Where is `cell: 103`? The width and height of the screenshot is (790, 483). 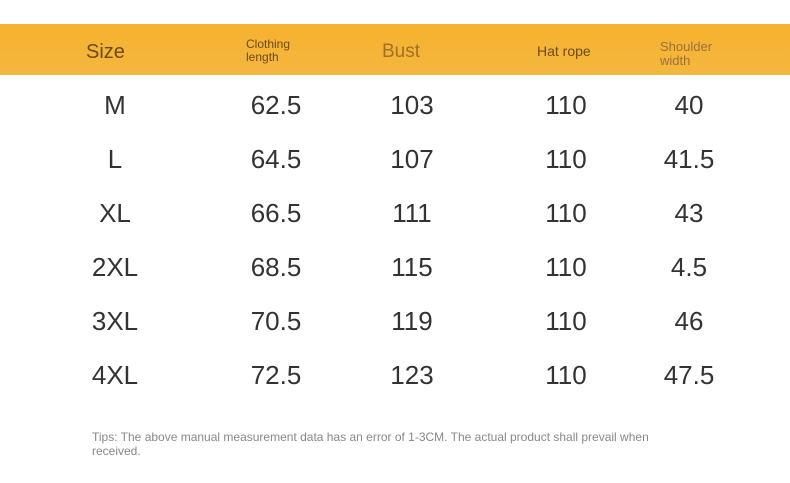 cell: 103 is located at coordinates (412, 105).